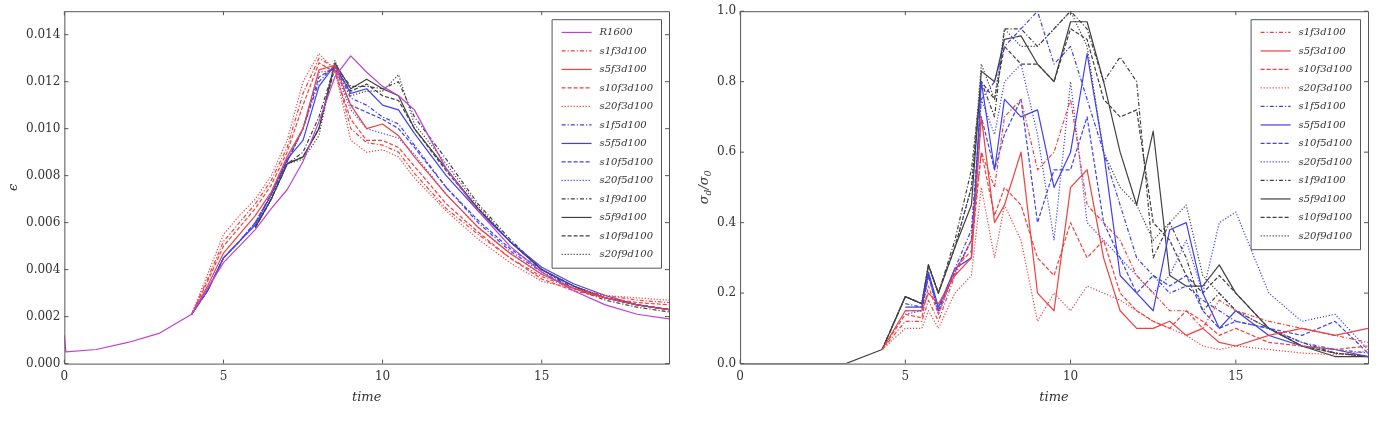 The image size is (1383, 426). What do you see at coordinates (43, 268) in the screenshot?
I see `y-tick-label: 0.004` at bounding box center [43, 268].